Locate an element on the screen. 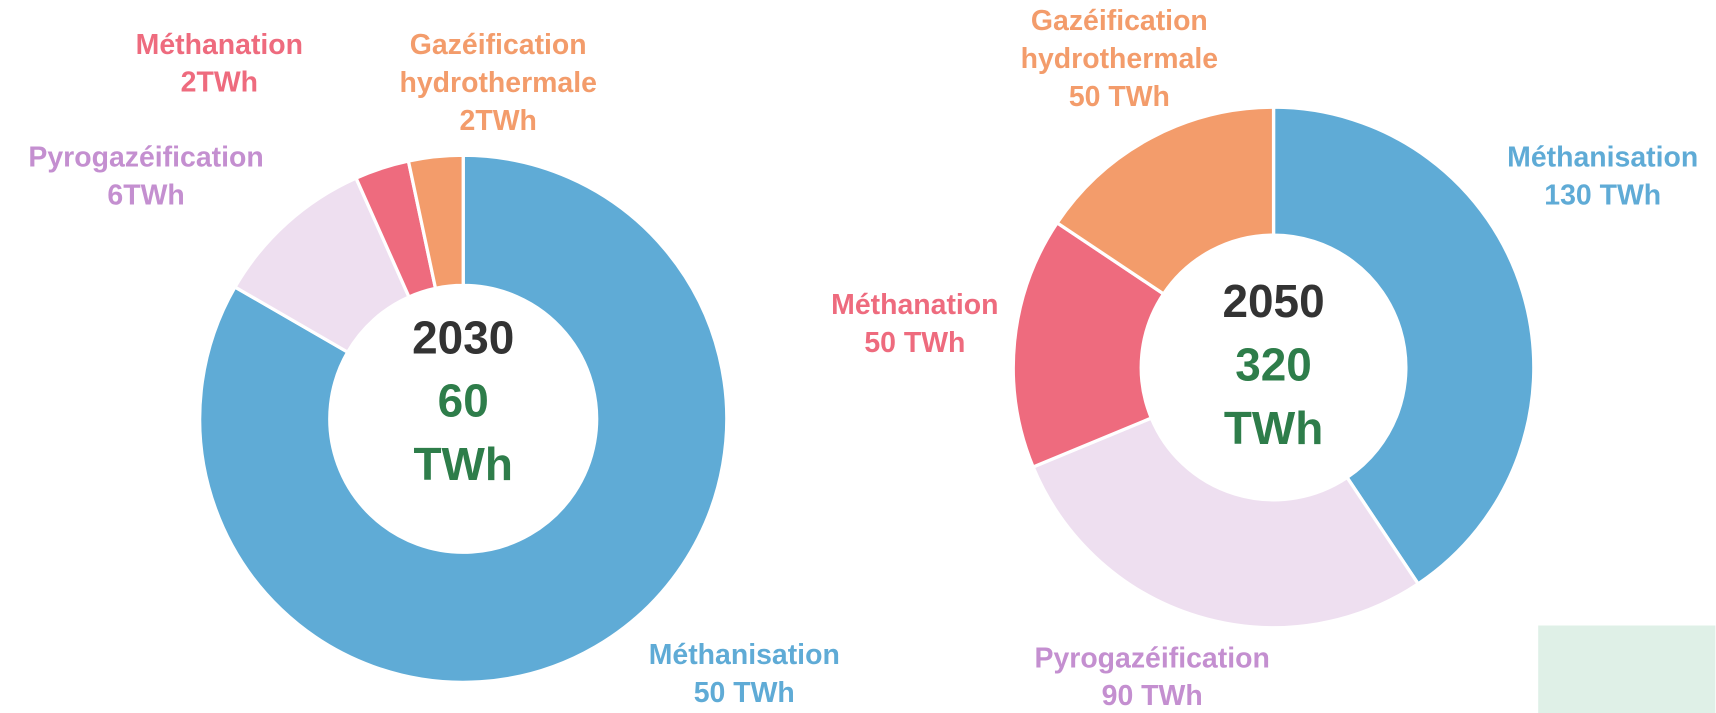 The image size is (1716, 713). center-total: 320 is located at coordinates (1273, 365).